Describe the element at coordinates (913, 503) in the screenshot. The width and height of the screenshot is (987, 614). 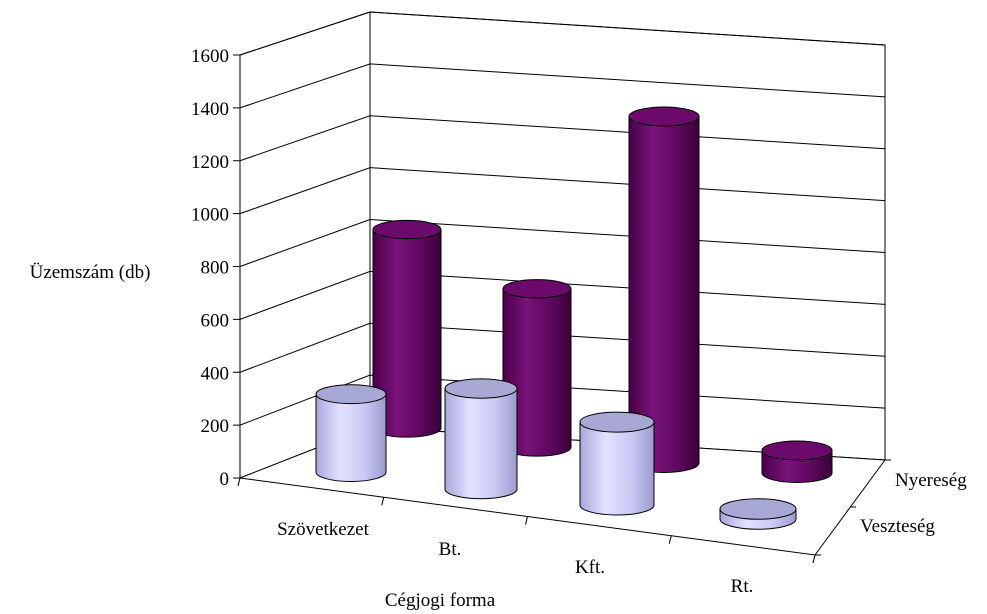
I see `series-labels: Nyereség Veszteség` at that location.